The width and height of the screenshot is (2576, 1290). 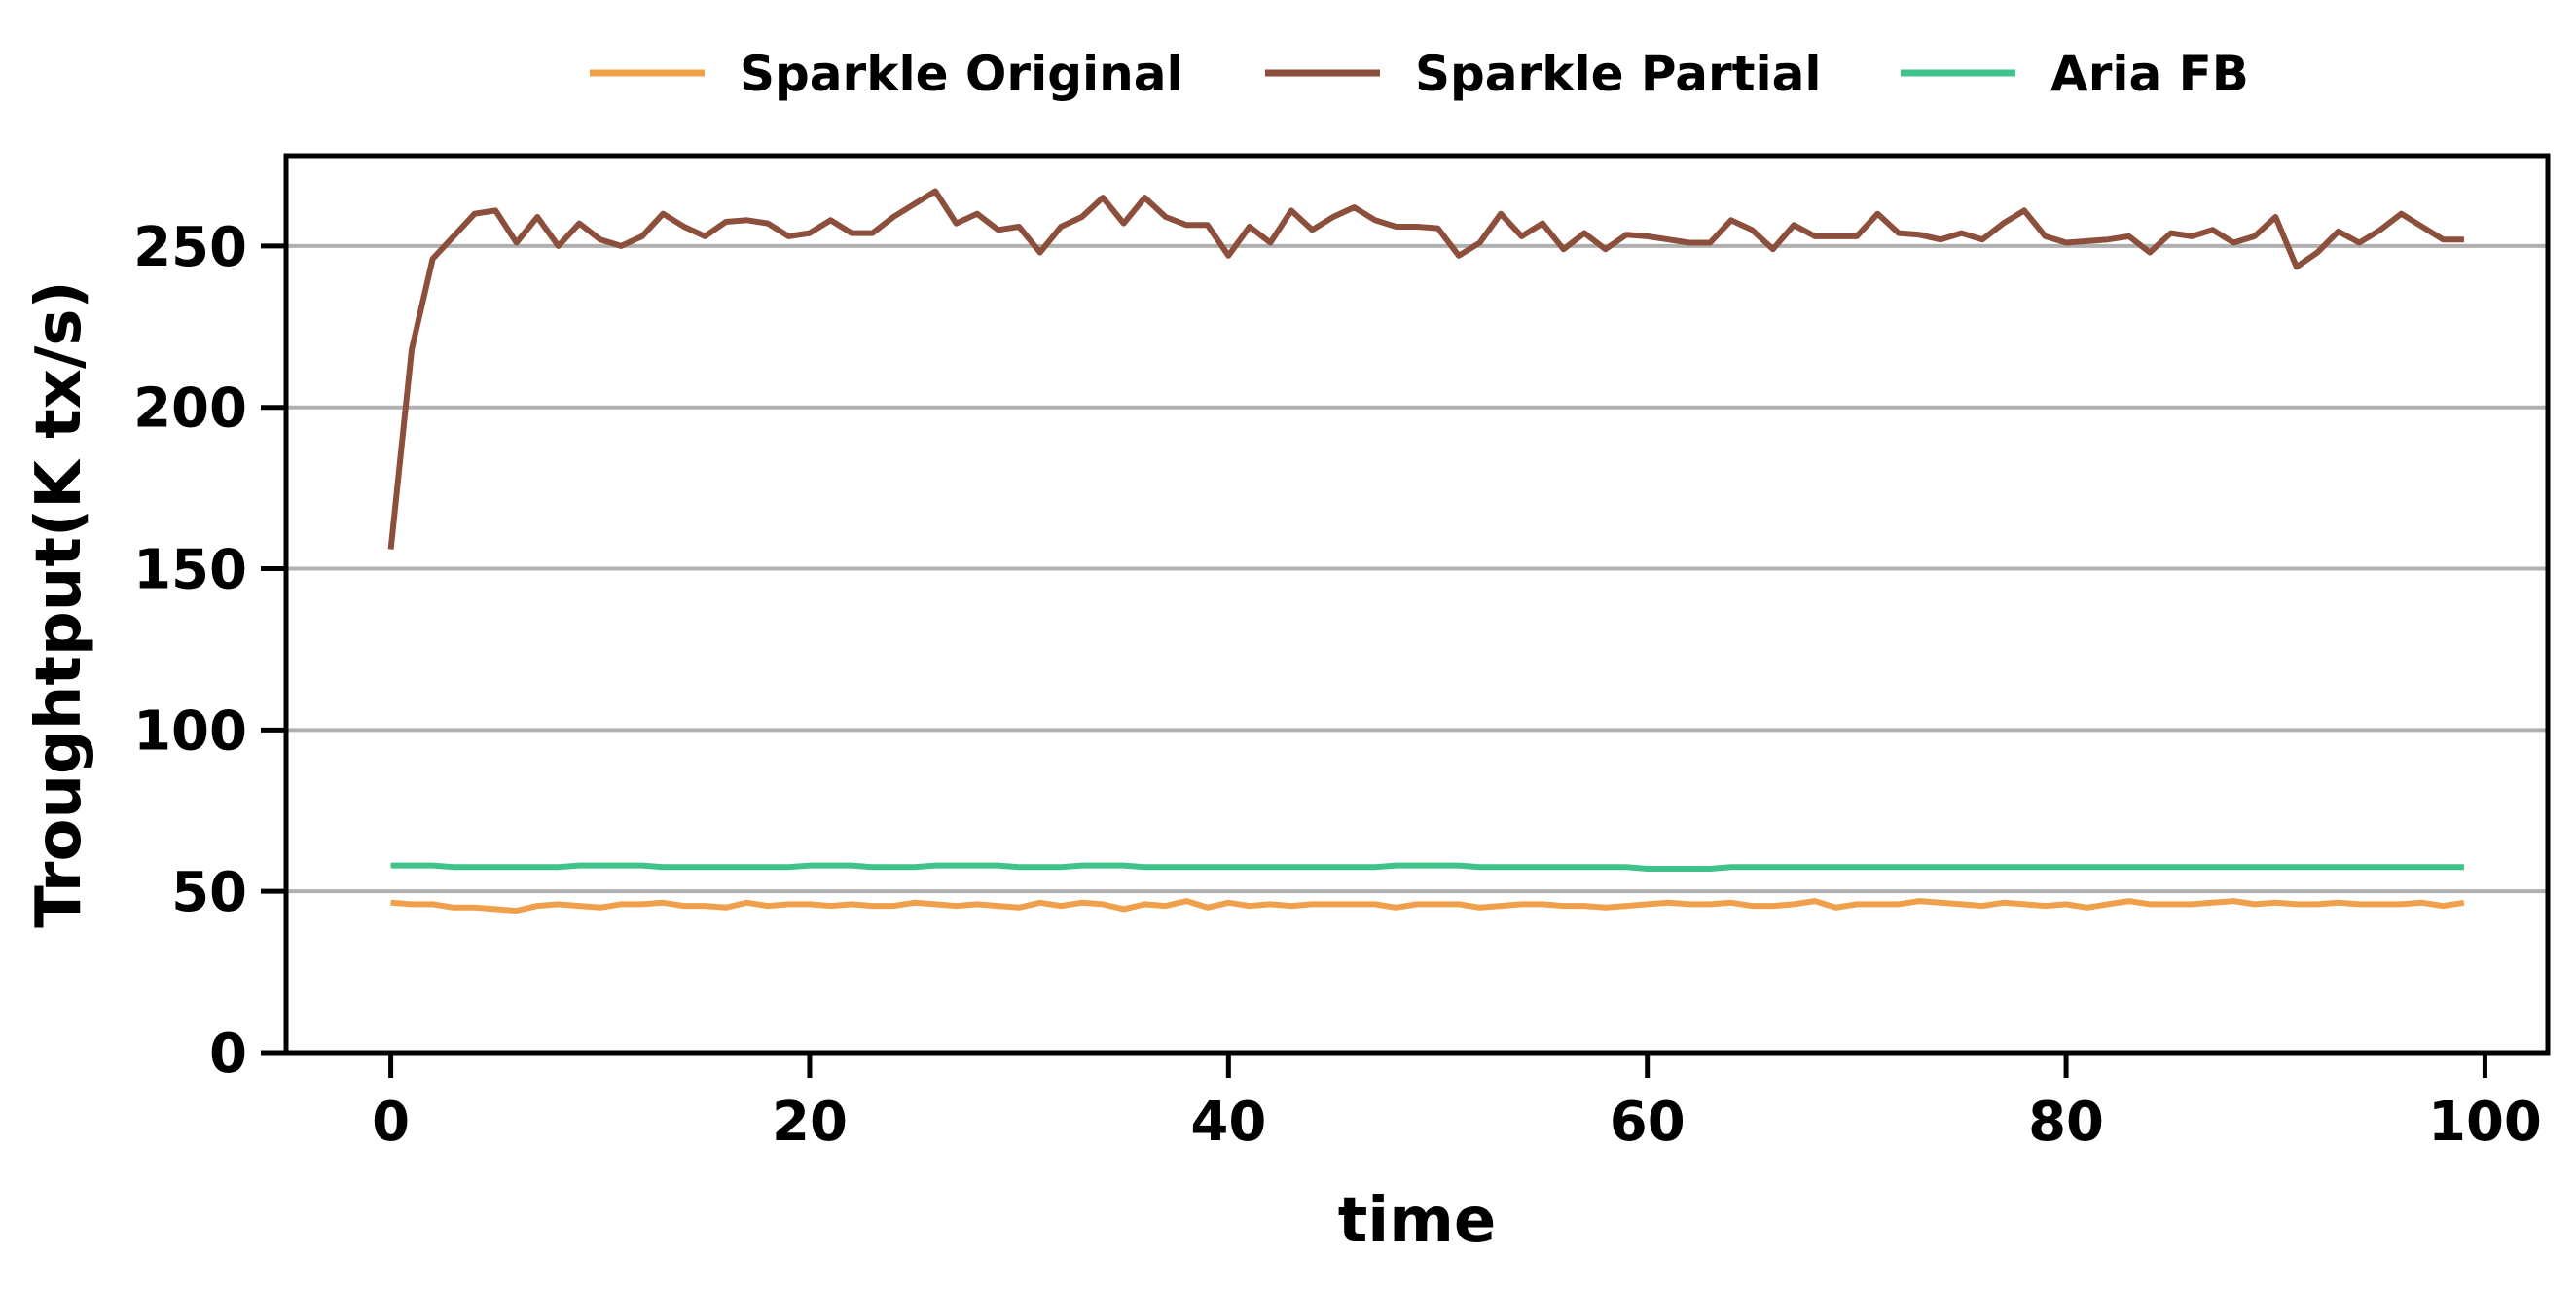 I want to click on x-tick-label: 40, so click(x=1228, y=1122).